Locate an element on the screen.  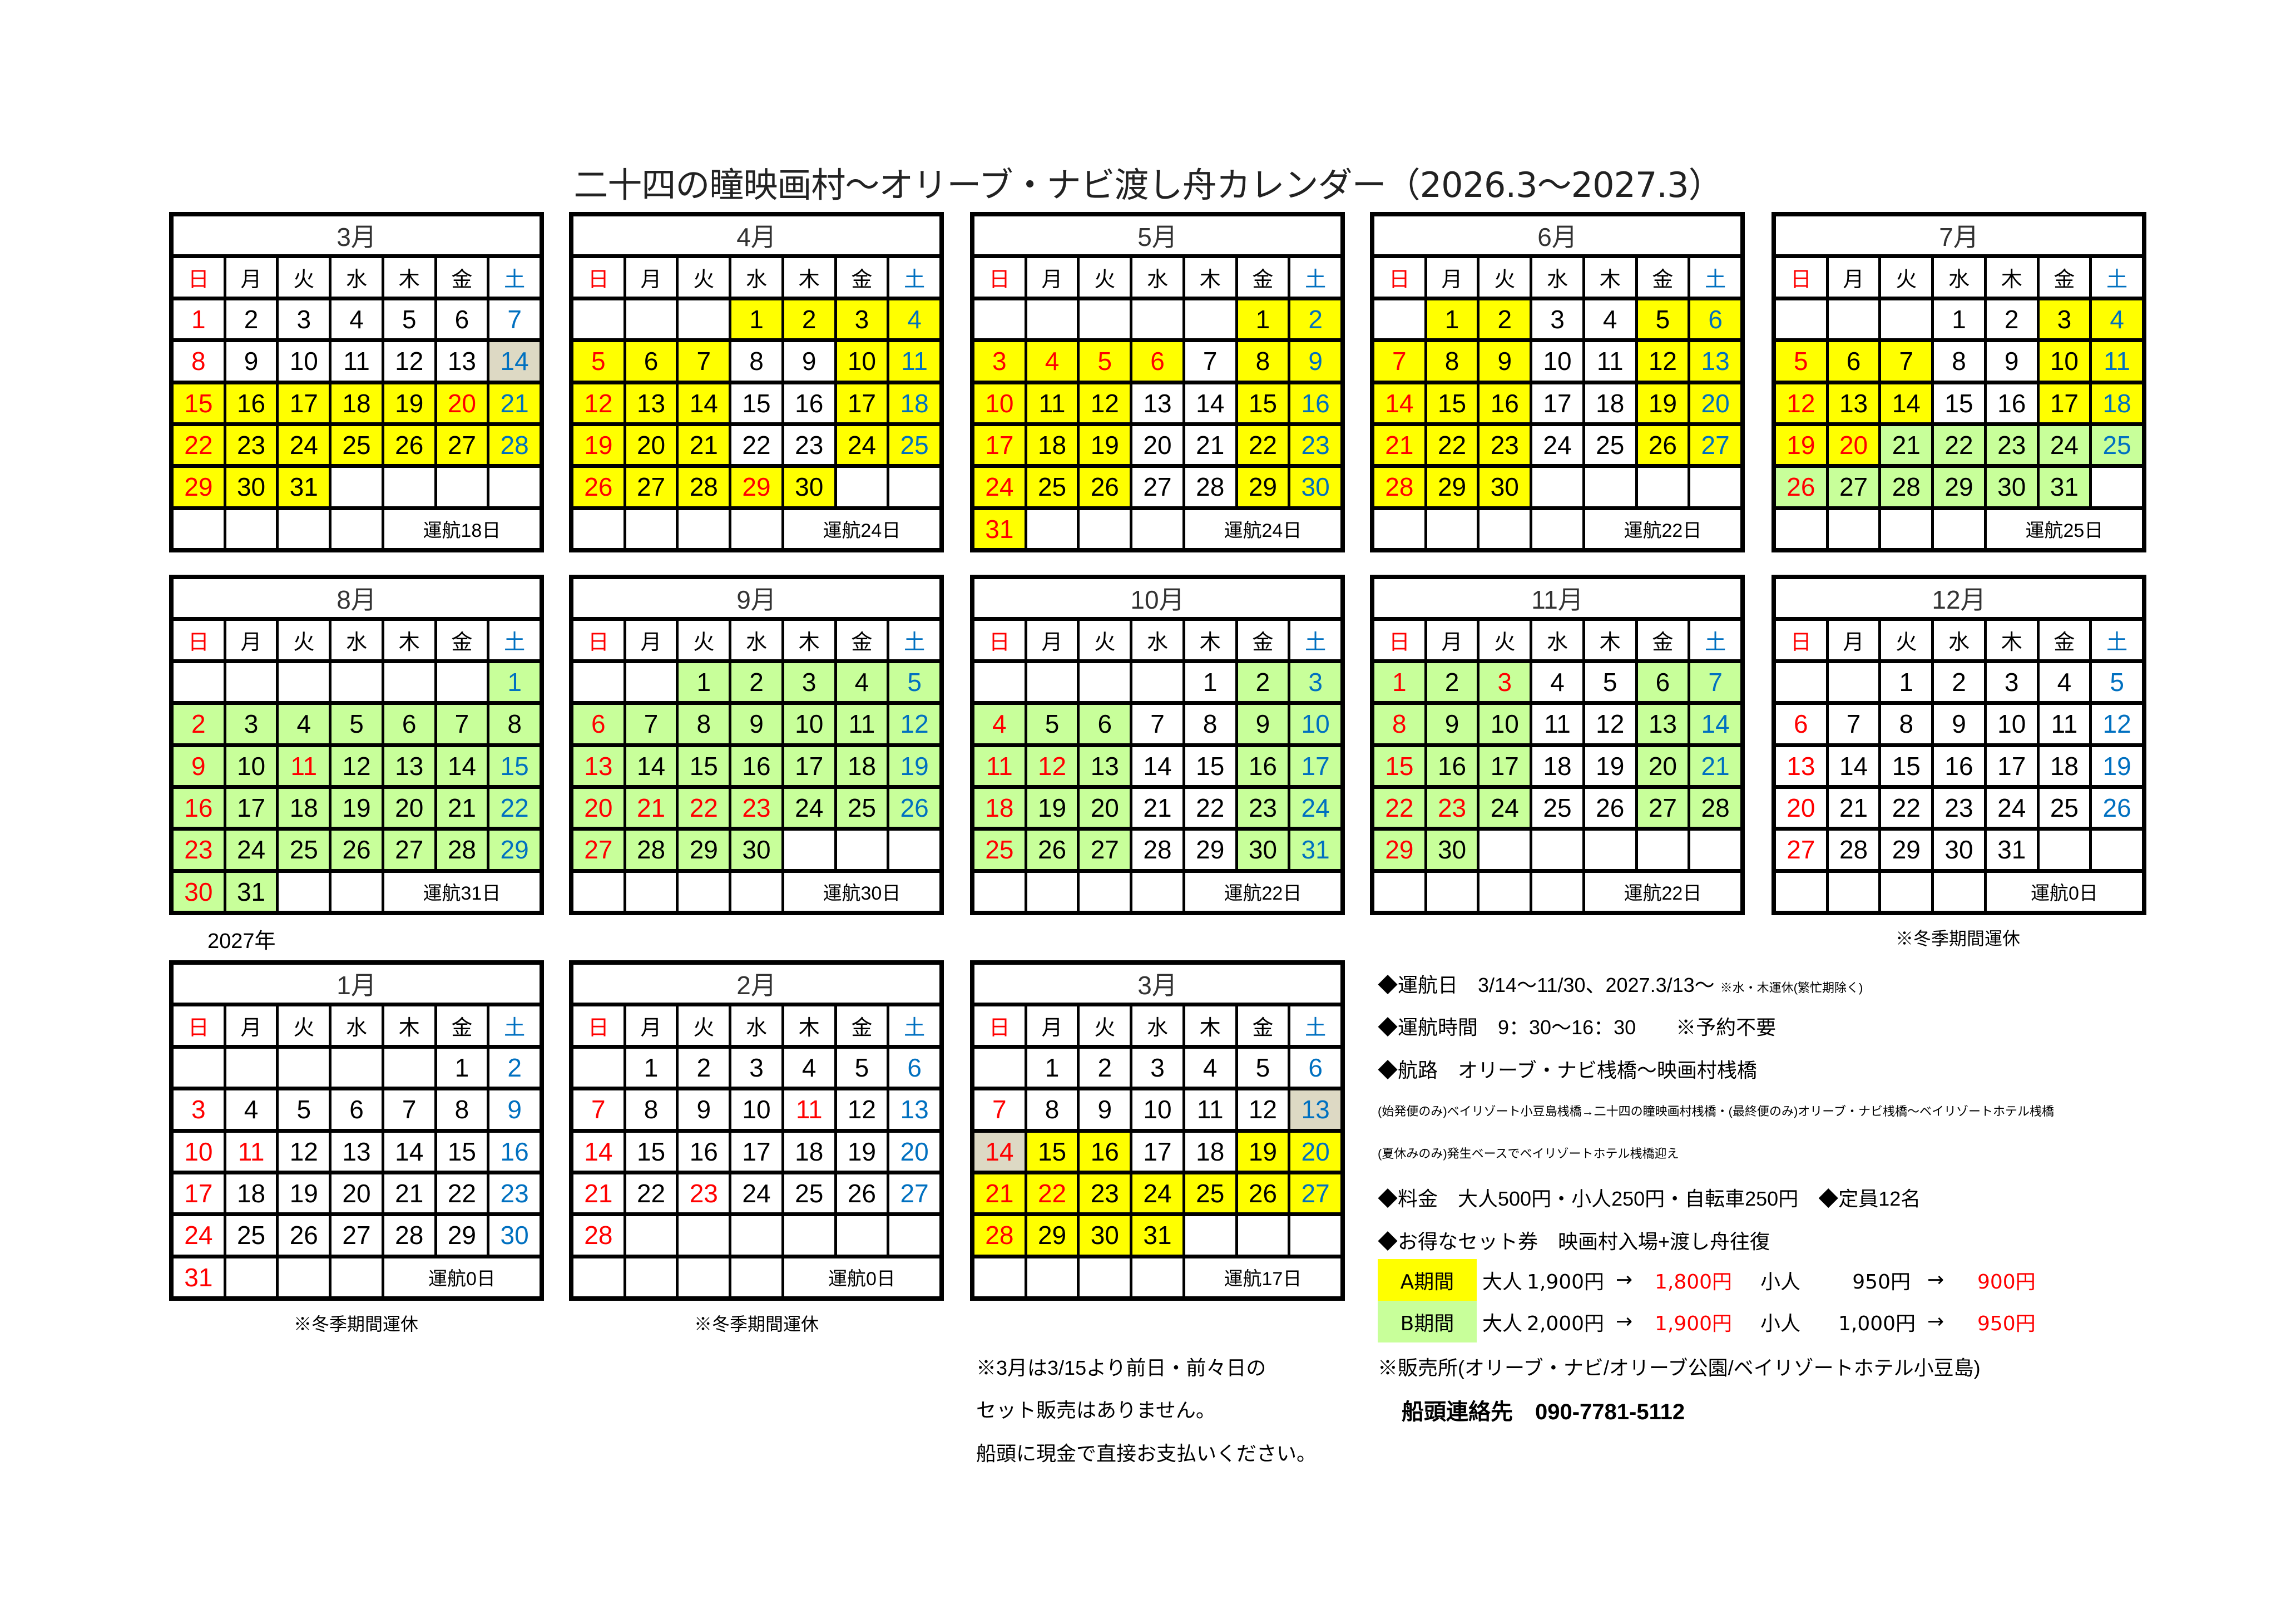
adult-label: 大人 is located at coordinates (1503, 1323).